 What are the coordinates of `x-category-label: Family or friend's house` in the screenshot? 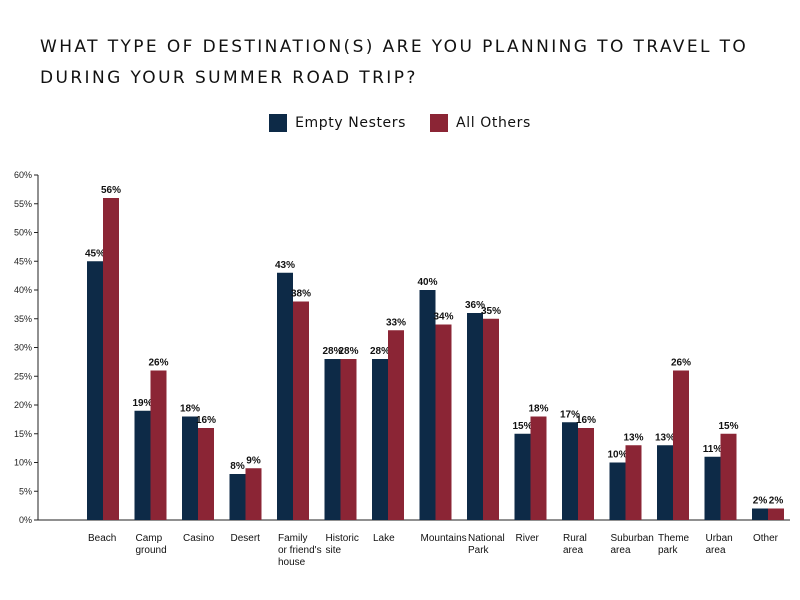 It's located at (300, 550).